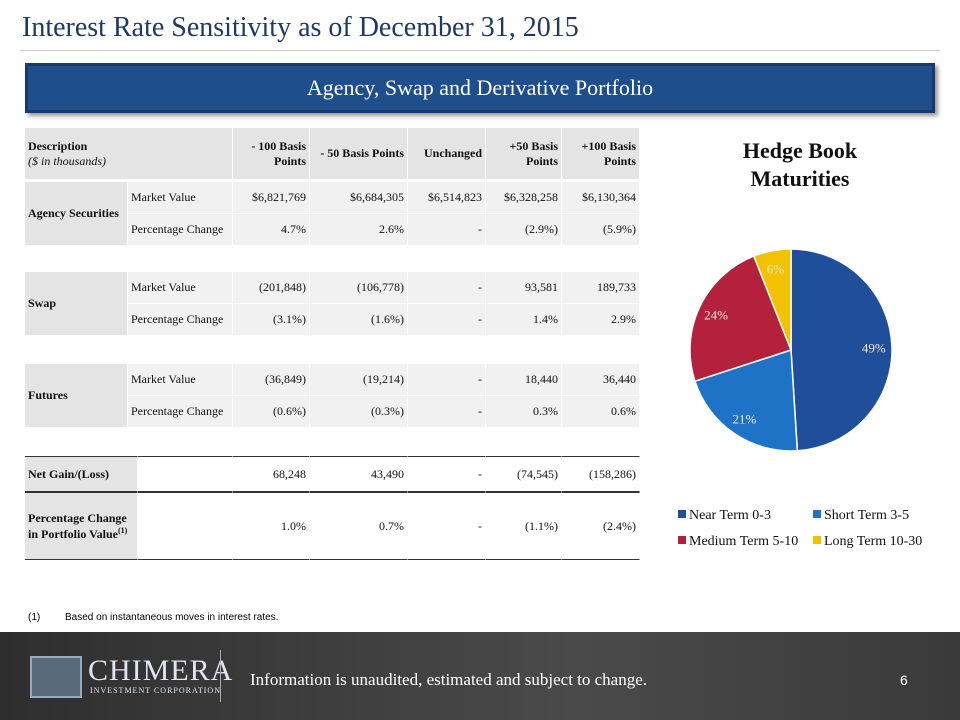 This screenshot has width=960, height=720. Describe the element at coordinates (524, 288) in the screenshot. I see `value-cell: 93,581` at that location.